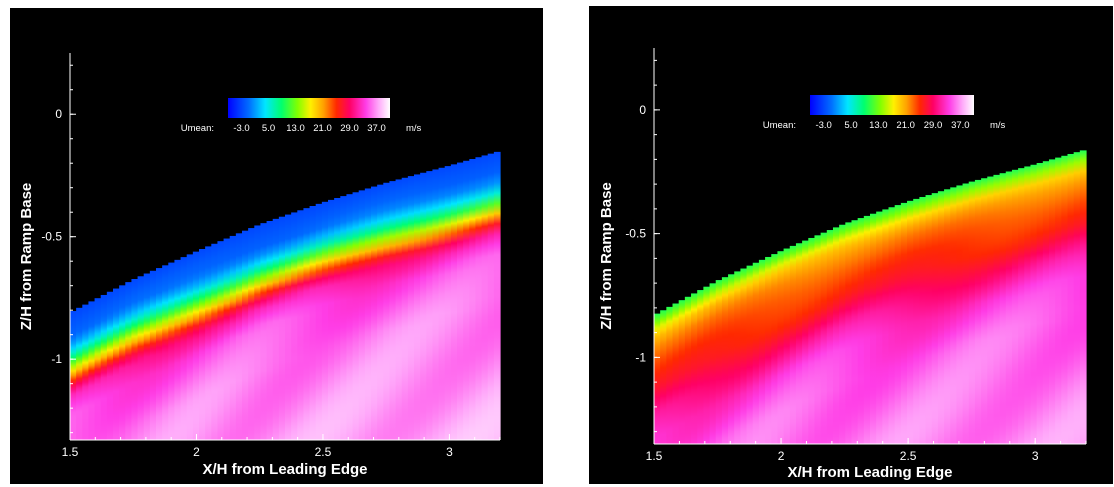 The width and height of the screenshot is (1114, 487). I want to click on x-axis-title: X/H from Leading Edge, so click(284, 469).